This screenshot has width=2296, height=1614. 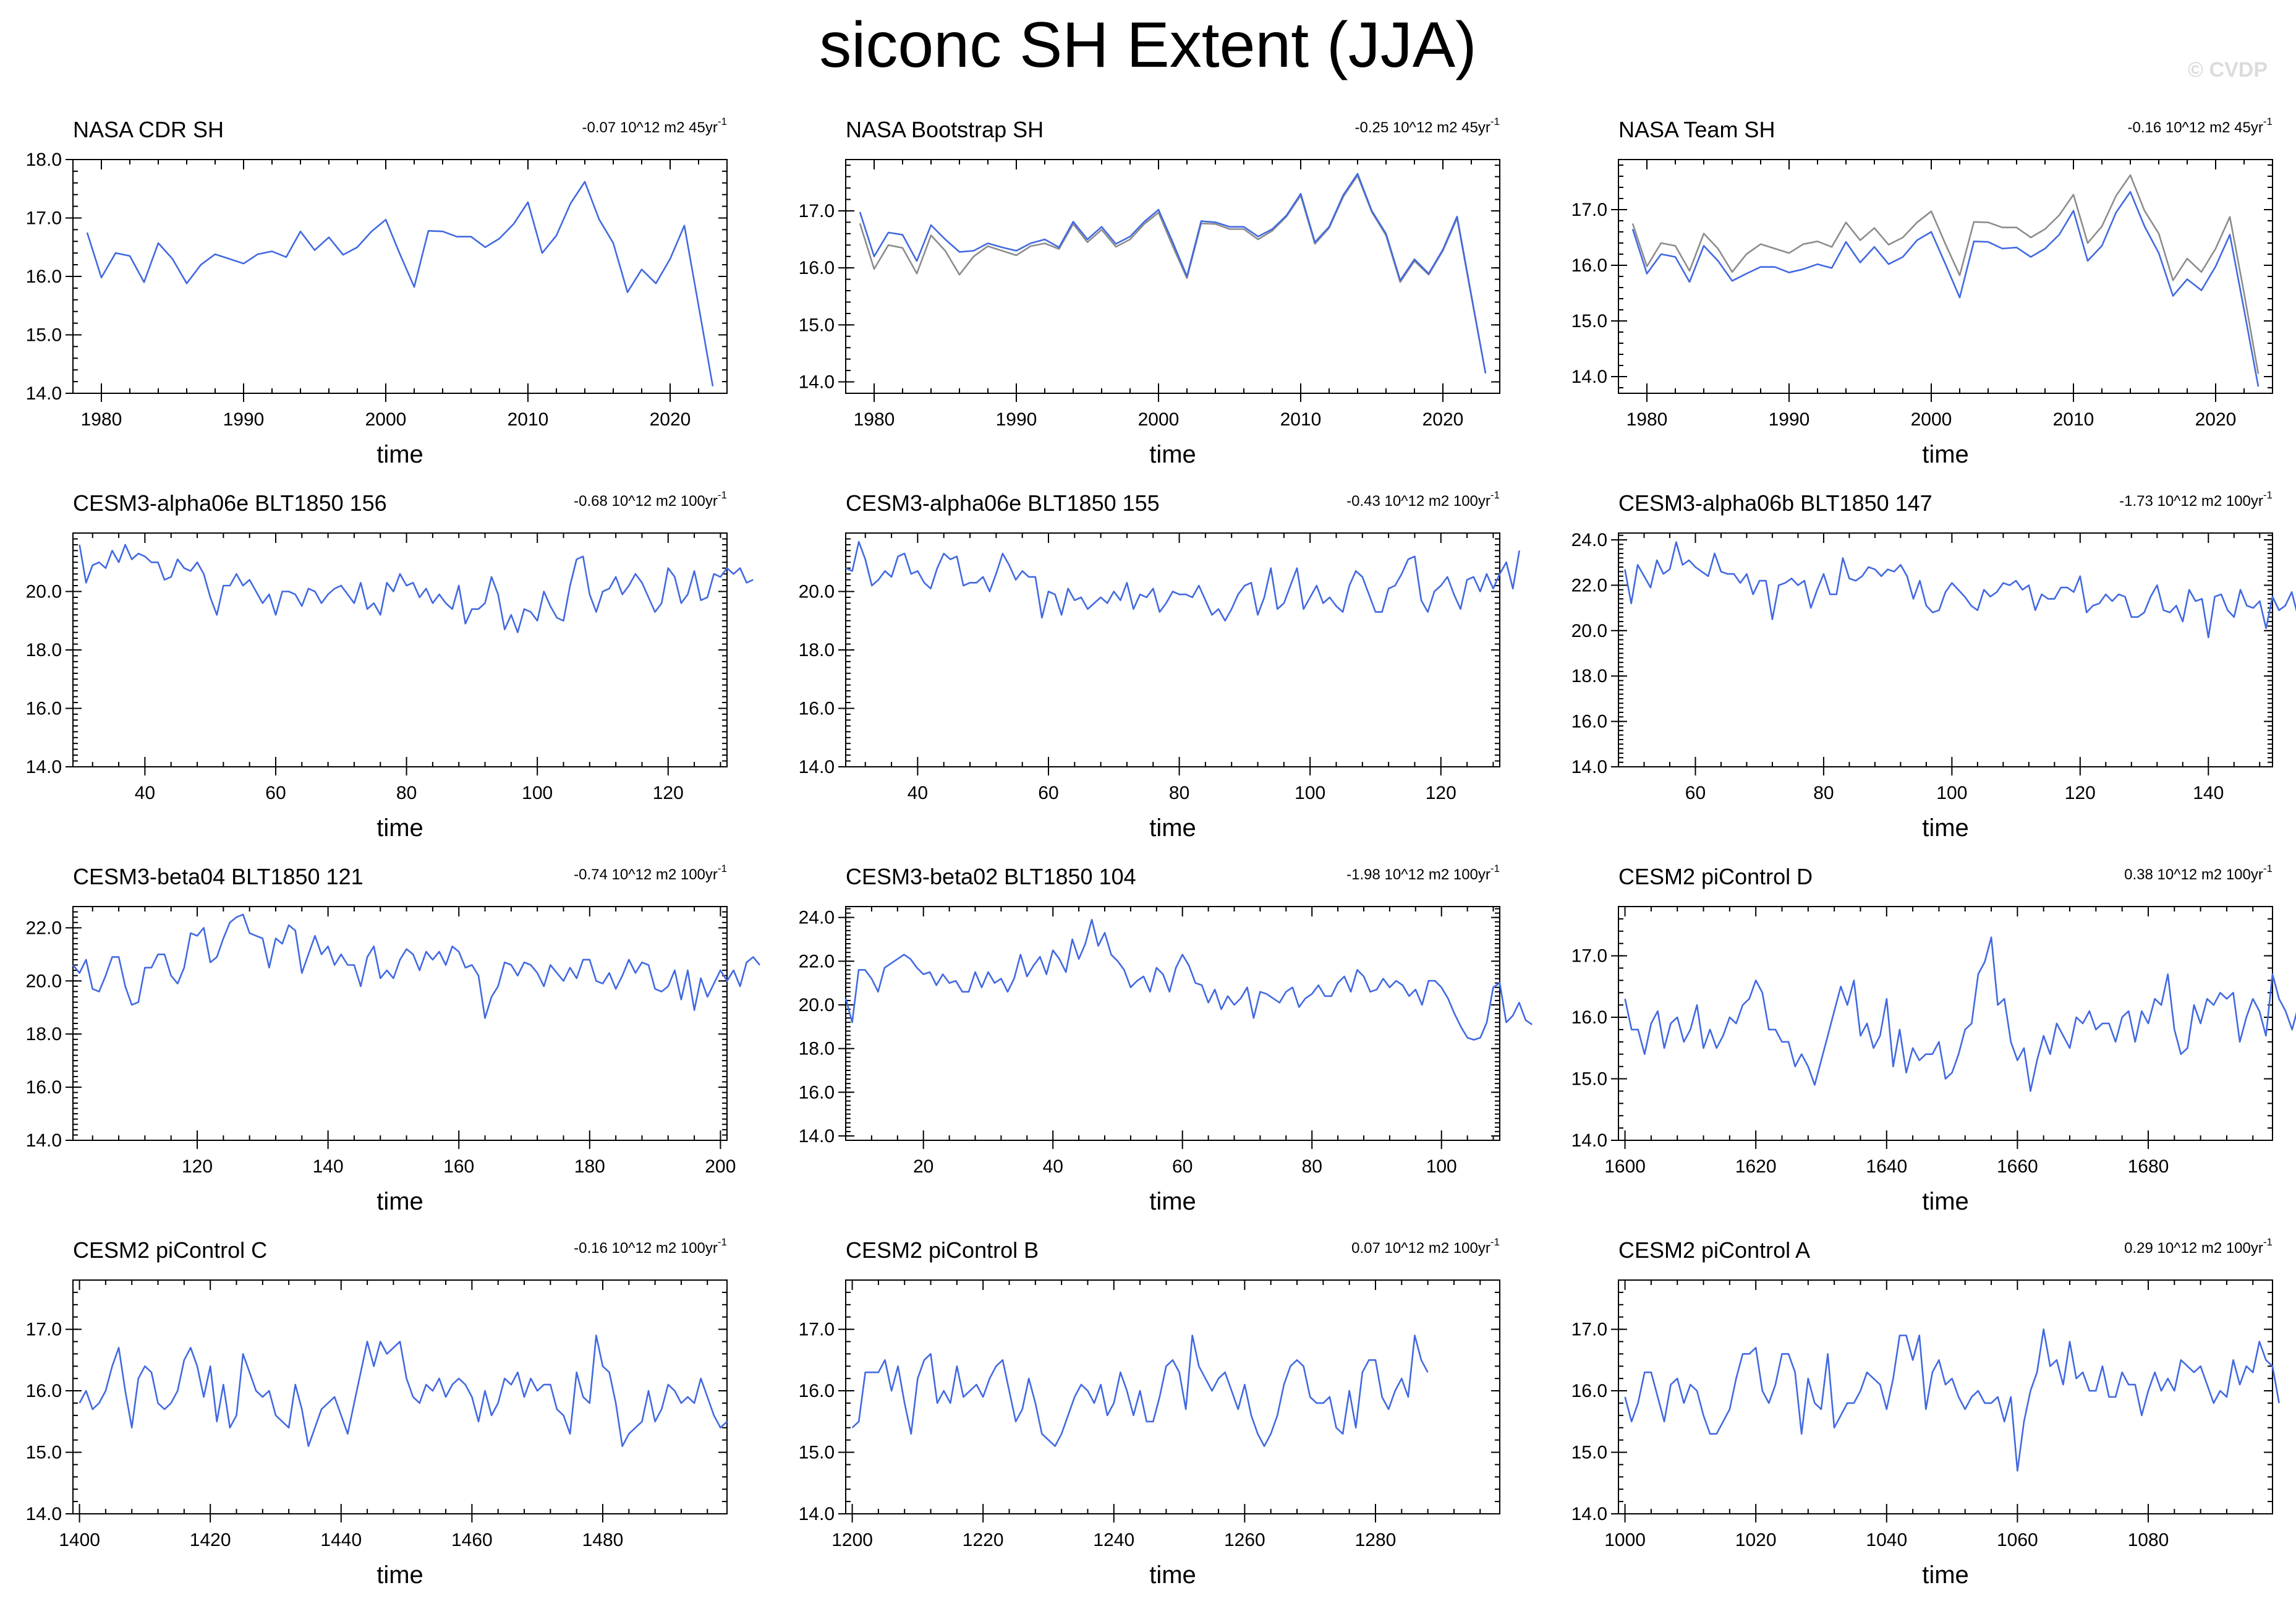 I want to click on x-tick-label: 1260, so click(x=1244, y=1540).